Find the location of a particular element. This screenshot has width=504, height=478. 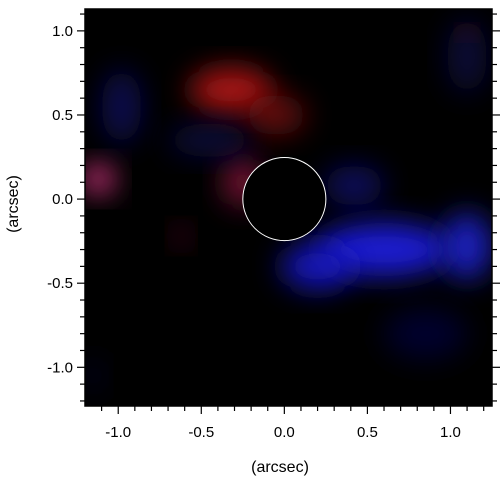

y-tick-label: 0.5 is located at coordinates (62, 115).